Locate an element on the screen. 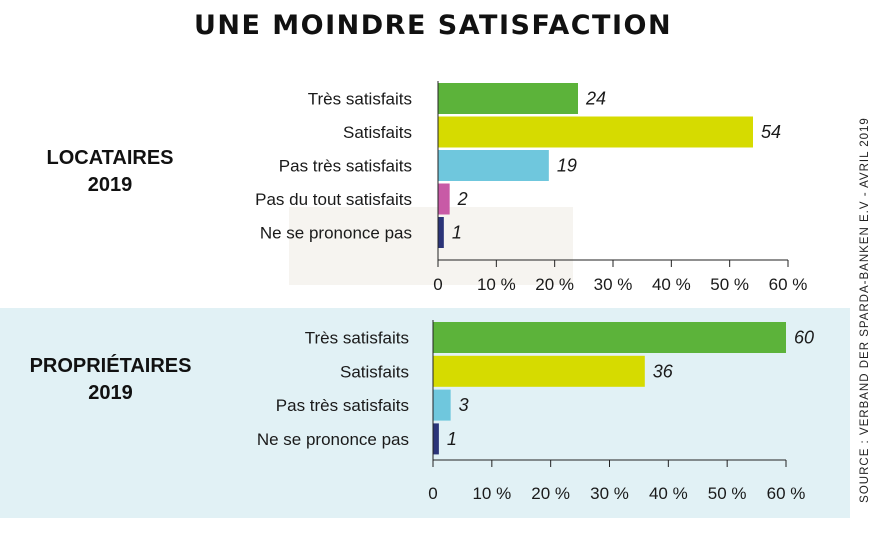  owners-bar-ne-se-prononce-pas is located at coordinates (436, 439).